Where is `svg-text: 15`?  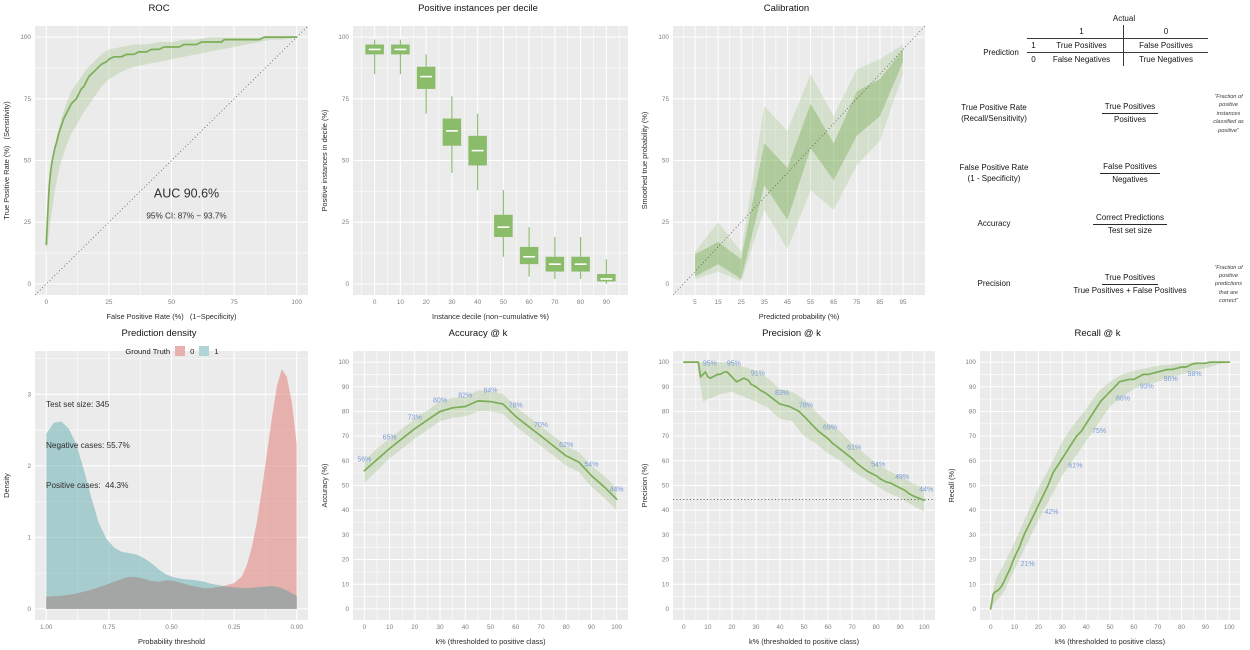 svg-text: 15 is located at coordinates (719, 302).